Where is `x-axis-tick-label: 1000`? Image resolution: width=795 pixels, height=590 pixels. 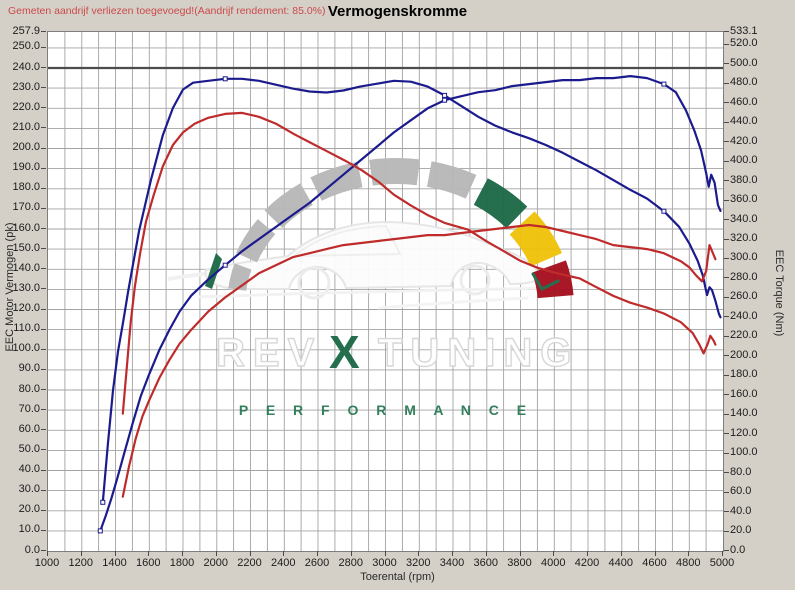 x-axis-tick-label: 1000 is located at coordinates (47, 563).